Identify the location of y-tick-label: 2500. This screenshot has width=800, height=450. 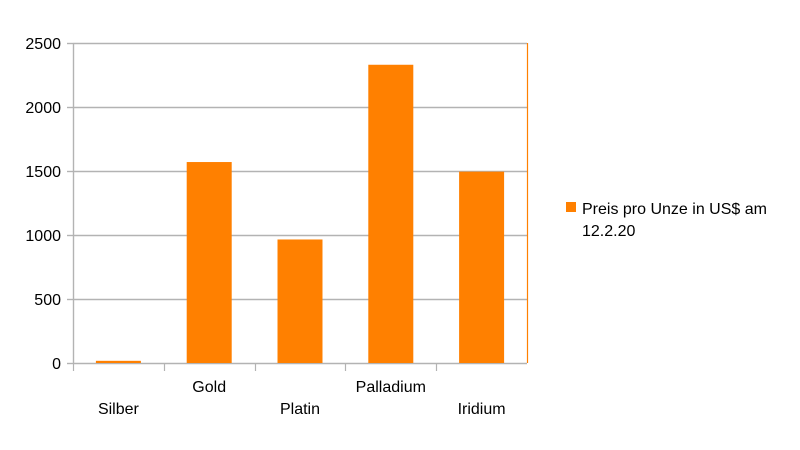
(43, 44).